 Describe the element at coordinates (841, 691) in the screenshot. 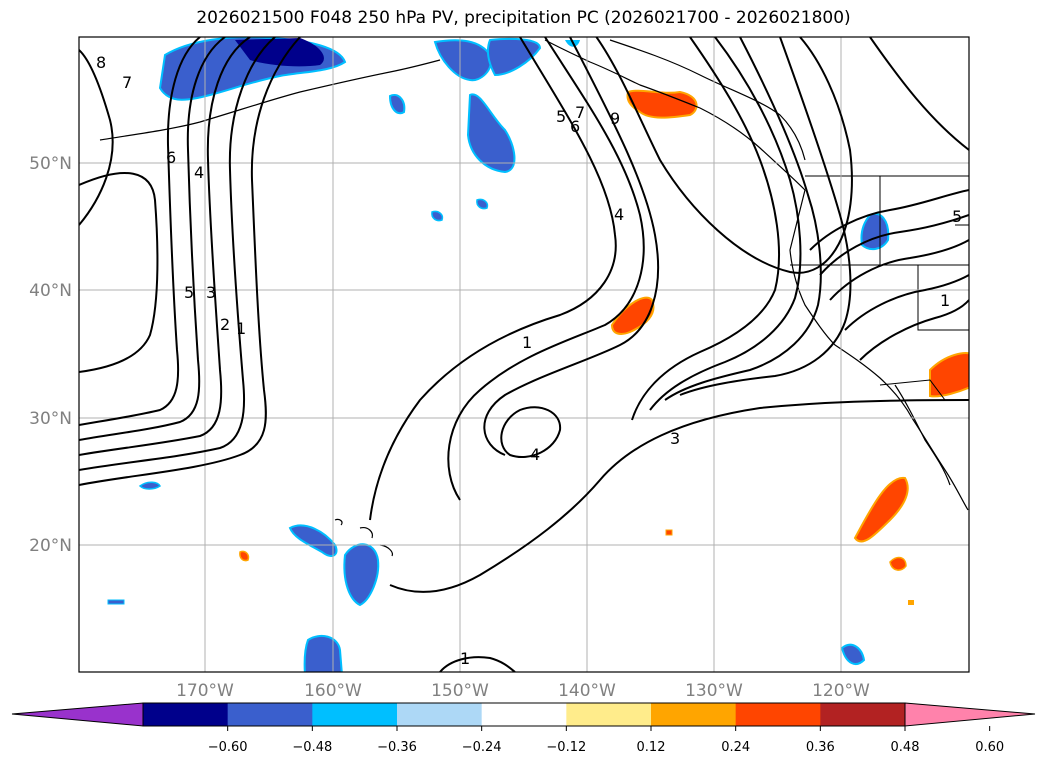

I see `lon-label-120w: 120°W` at that location.